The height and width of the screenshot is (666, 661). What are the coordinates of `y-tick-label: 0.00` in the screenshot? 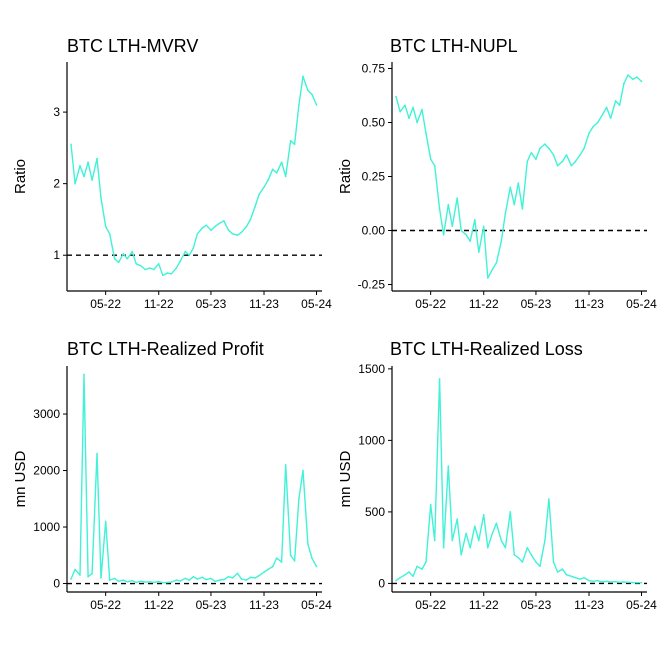 It's located at (374, 231).